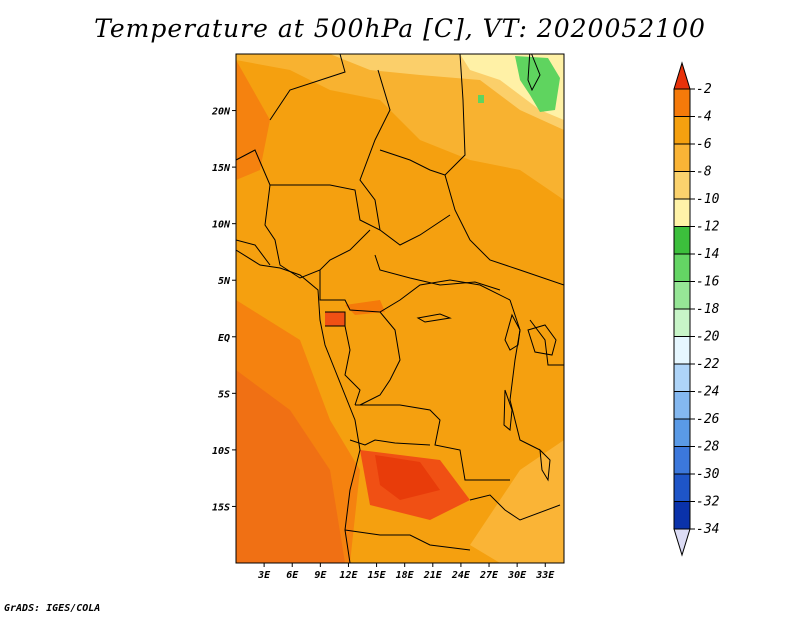 This screenshot has height=618, width=800. What do you see at coordinates (682, 75) in the screenshot?
I see `colorbar-top-arrow` at bounding box center [682, 75].